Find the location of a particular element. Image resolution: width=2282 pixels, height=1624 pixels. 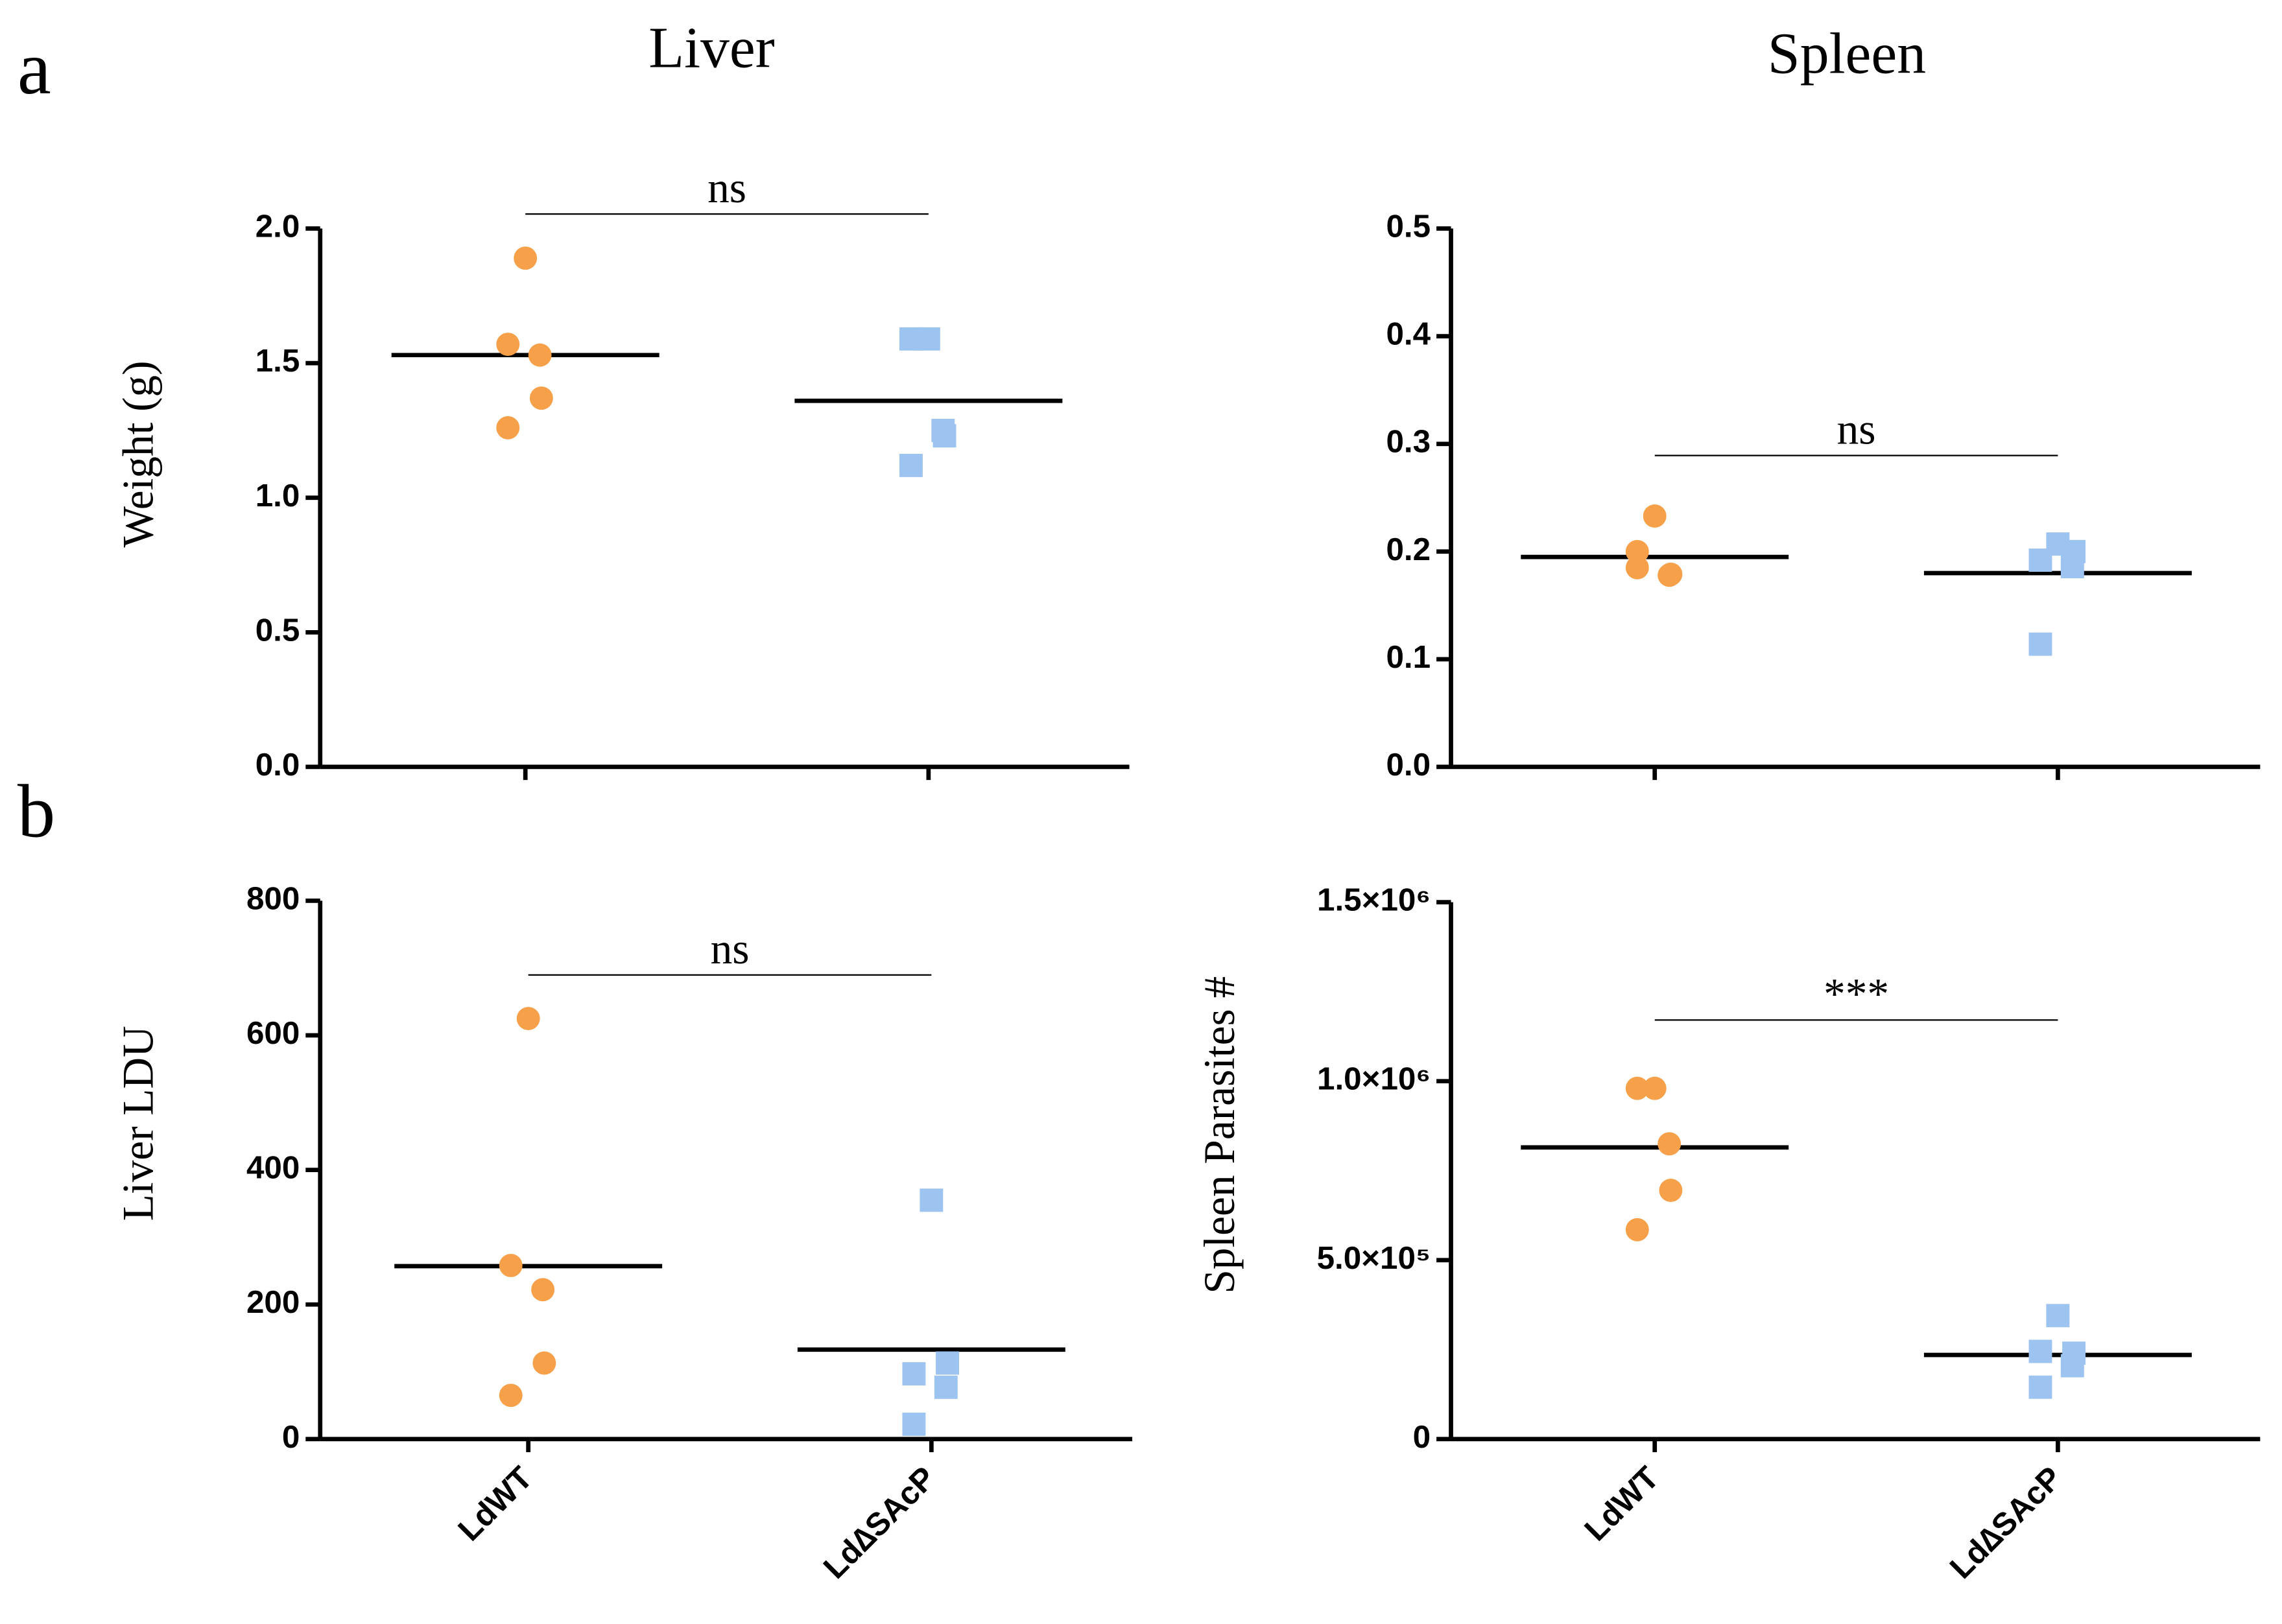

y-tick-label: 0.4 is located at coordinates (1409, 334).